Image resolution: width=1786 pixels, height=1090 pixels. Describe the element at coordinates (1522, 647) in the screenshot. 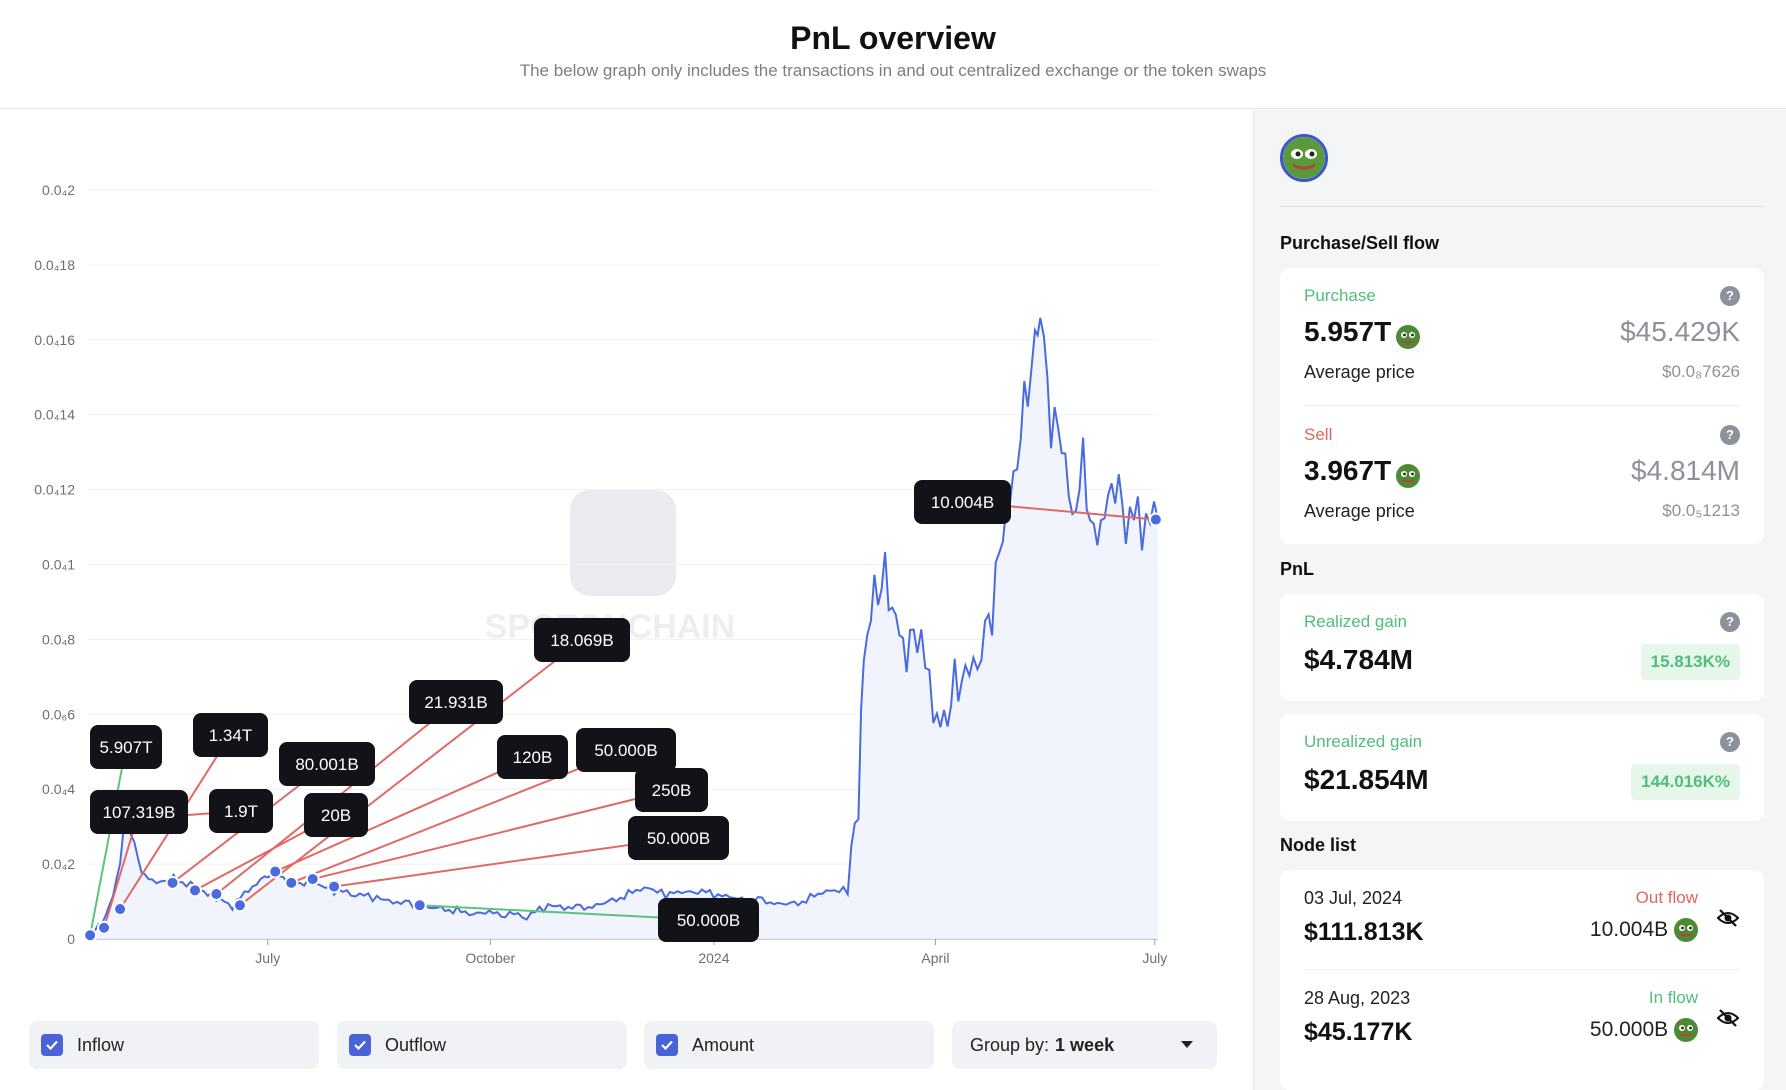

I see `realized-gain-card: Realized gain ? $4.784M 15.813K%` at that location.